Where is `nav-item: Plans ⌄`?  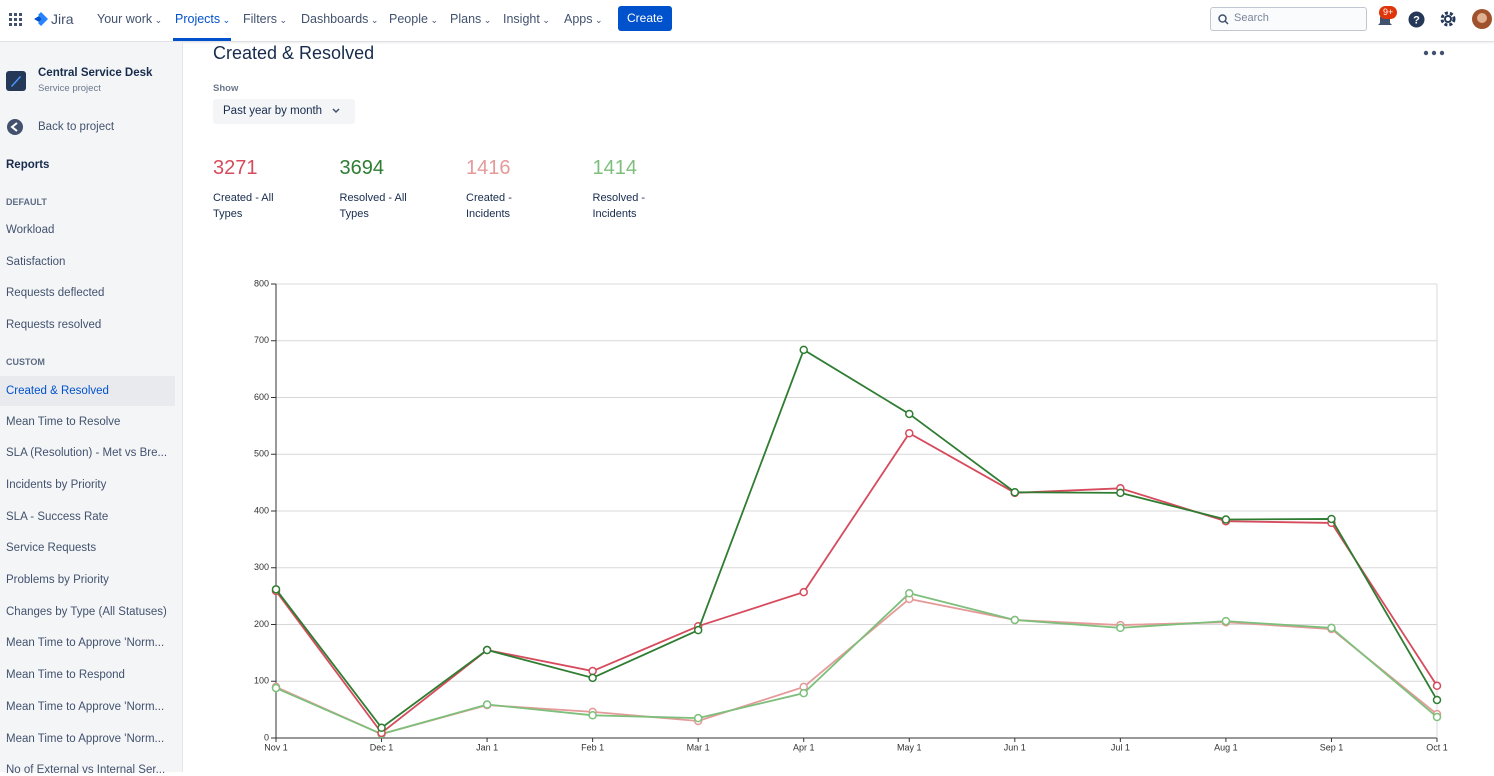
nav-item: Plans ⌄ is located at coordinates (471, 19).